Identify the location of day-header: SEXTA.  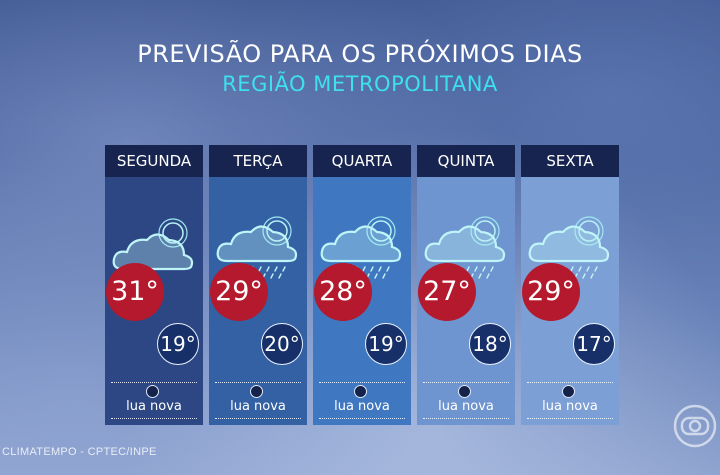
(570, 161).